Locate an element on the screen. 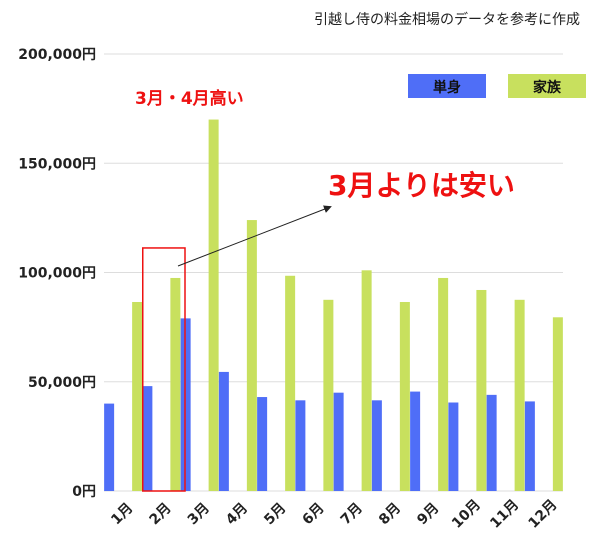 This screenshot has height=550, width=600. x-tick-label: 8月 is located at coordinates (390, 514).